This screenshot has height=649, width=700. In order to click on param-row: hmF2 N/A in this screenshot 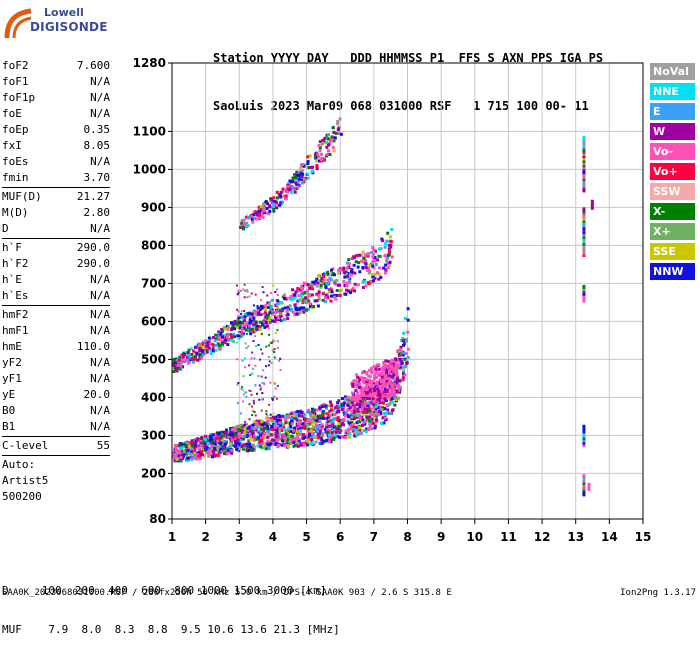, I will do `click(56, 315)`.